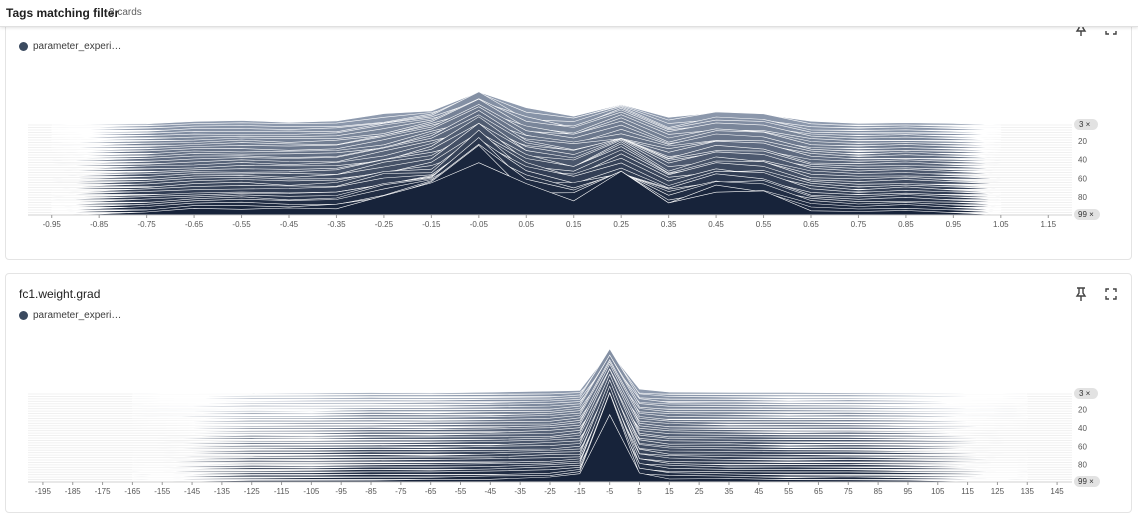 The height and width of the screenshot is (514, 1138). I want to click on x-tick-label: -185, so click(73, 491).